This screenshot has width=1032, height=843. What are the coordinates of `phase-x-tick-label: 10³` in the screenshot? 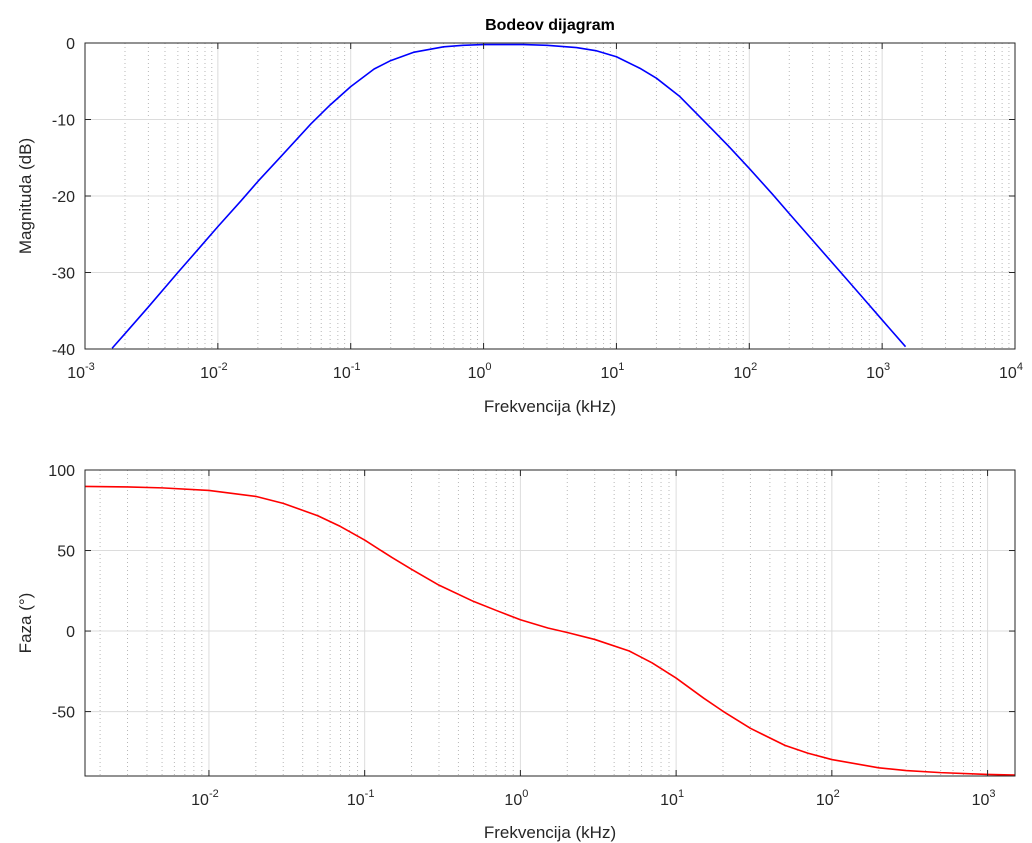 It's located at (984, 798).